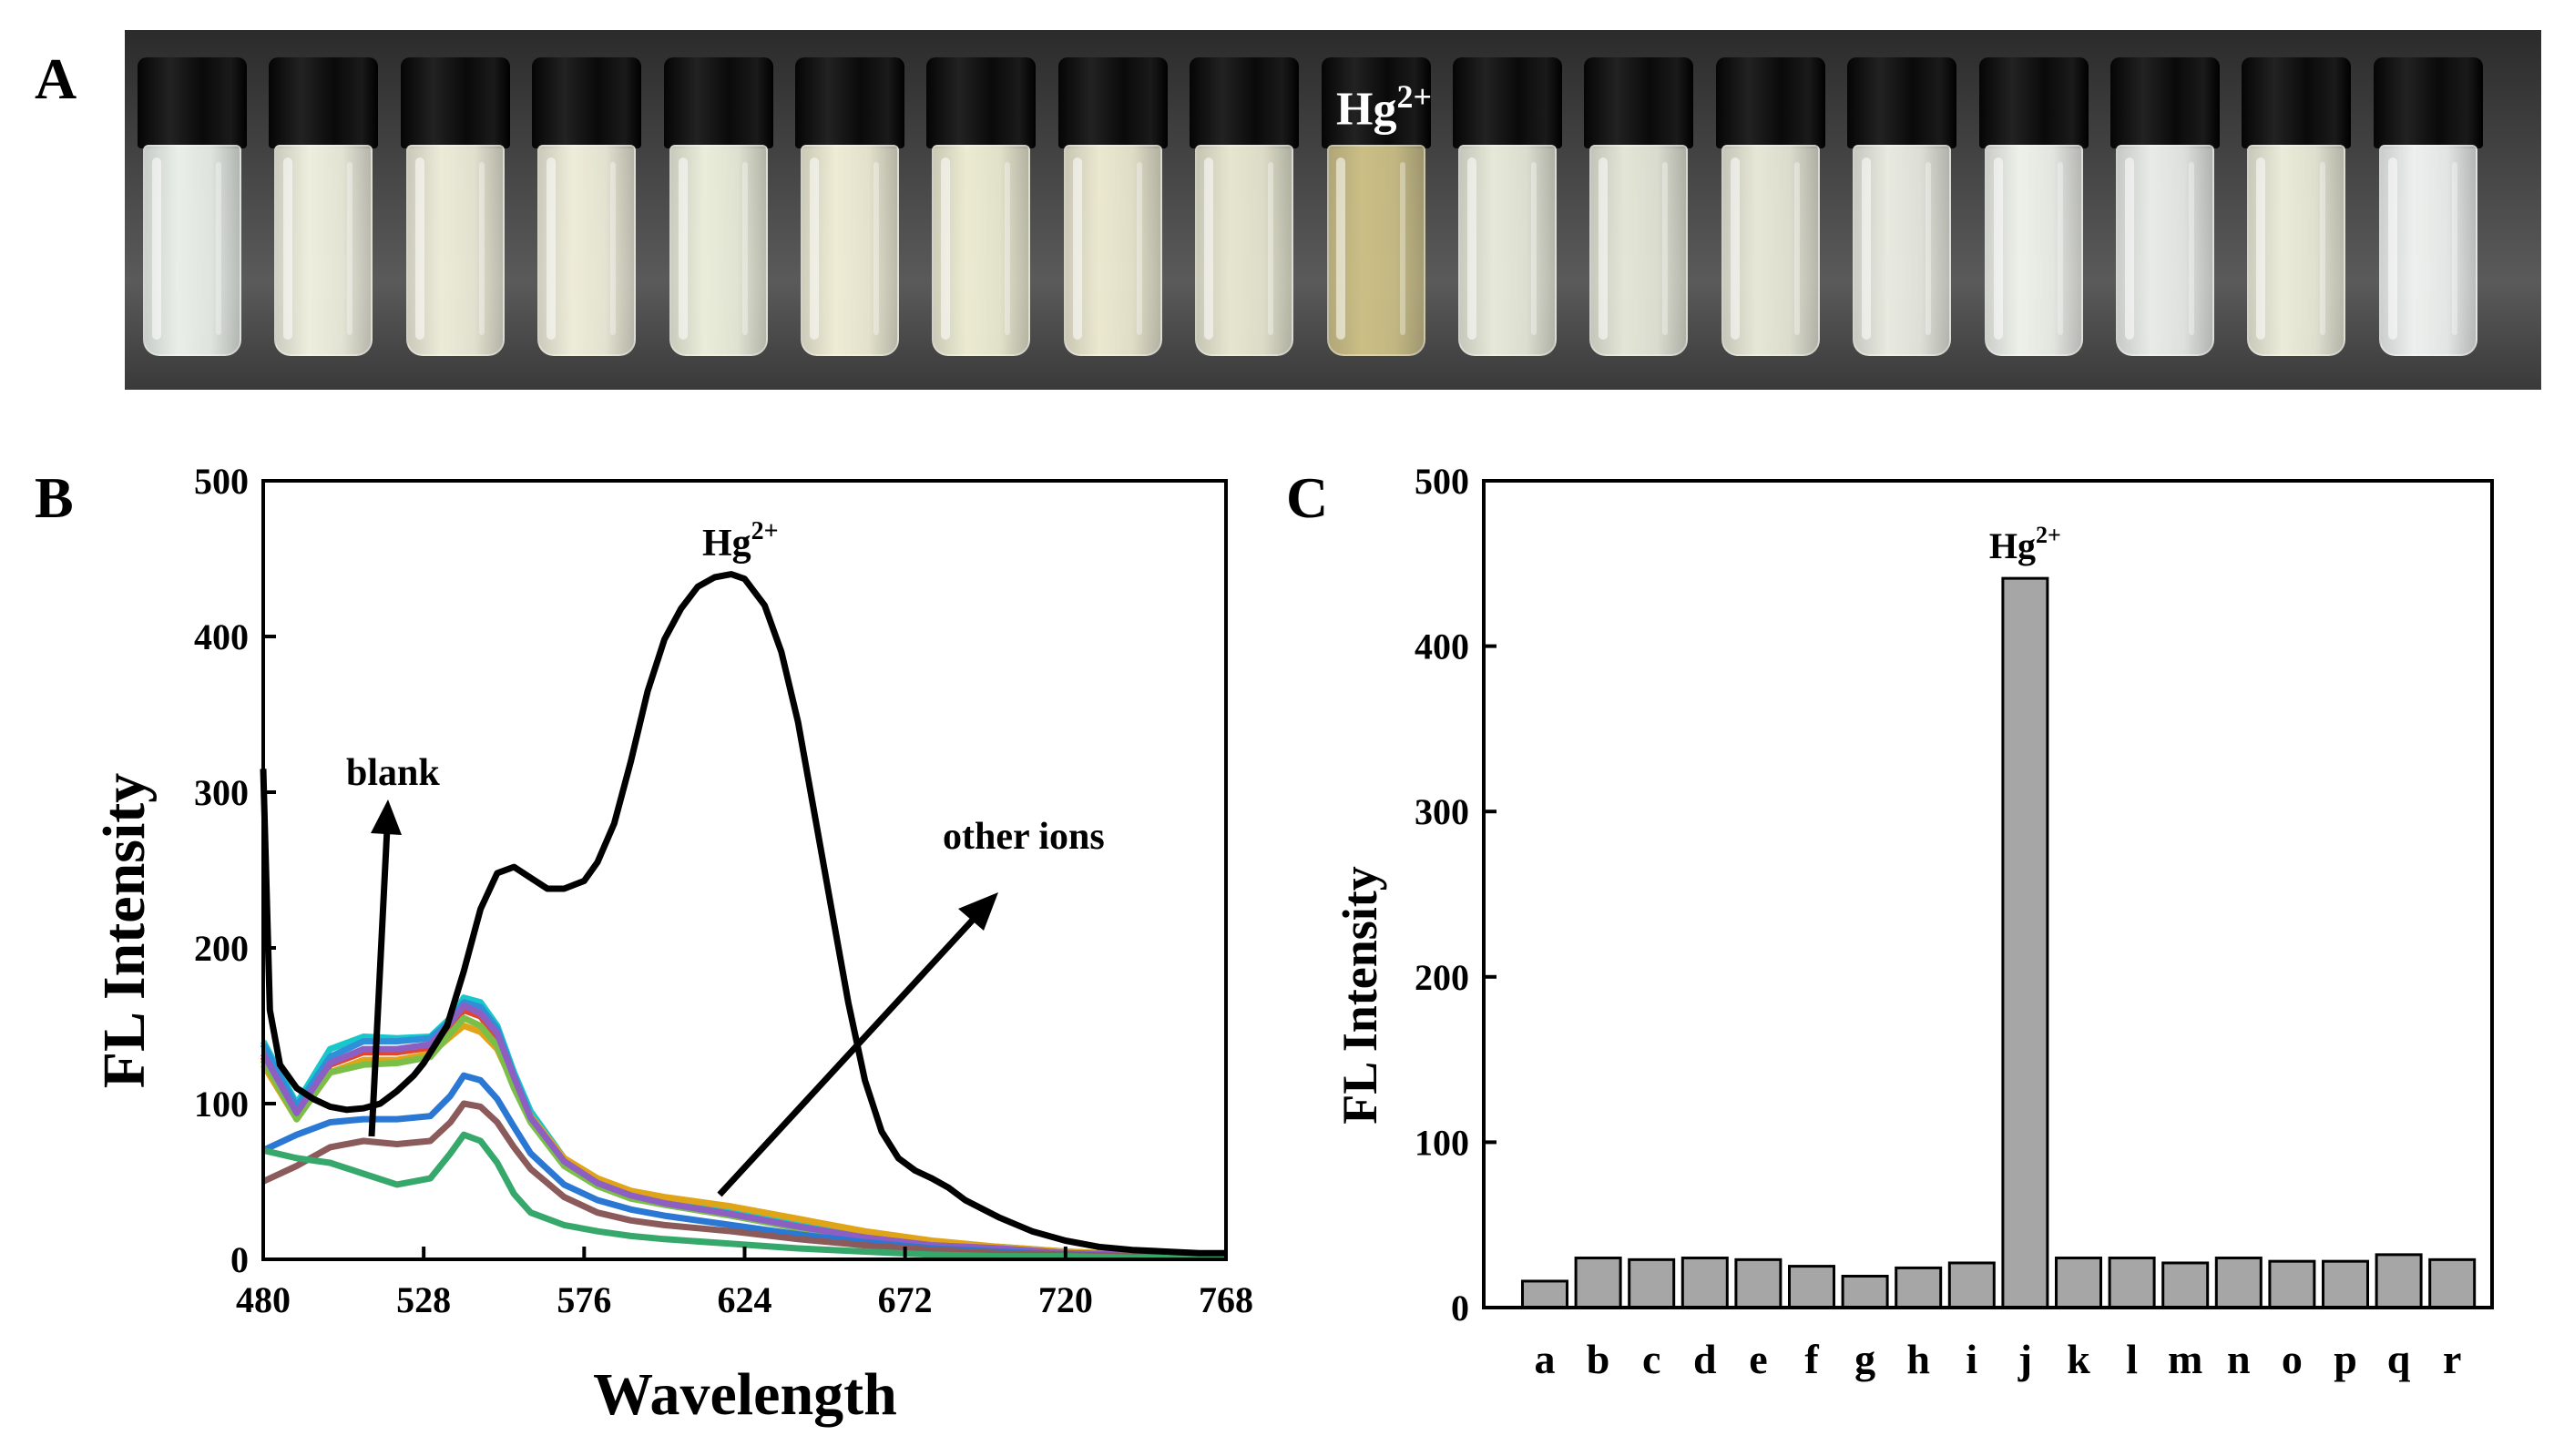  I want to click on b-other-ions-arrow, so click(857, 1044).